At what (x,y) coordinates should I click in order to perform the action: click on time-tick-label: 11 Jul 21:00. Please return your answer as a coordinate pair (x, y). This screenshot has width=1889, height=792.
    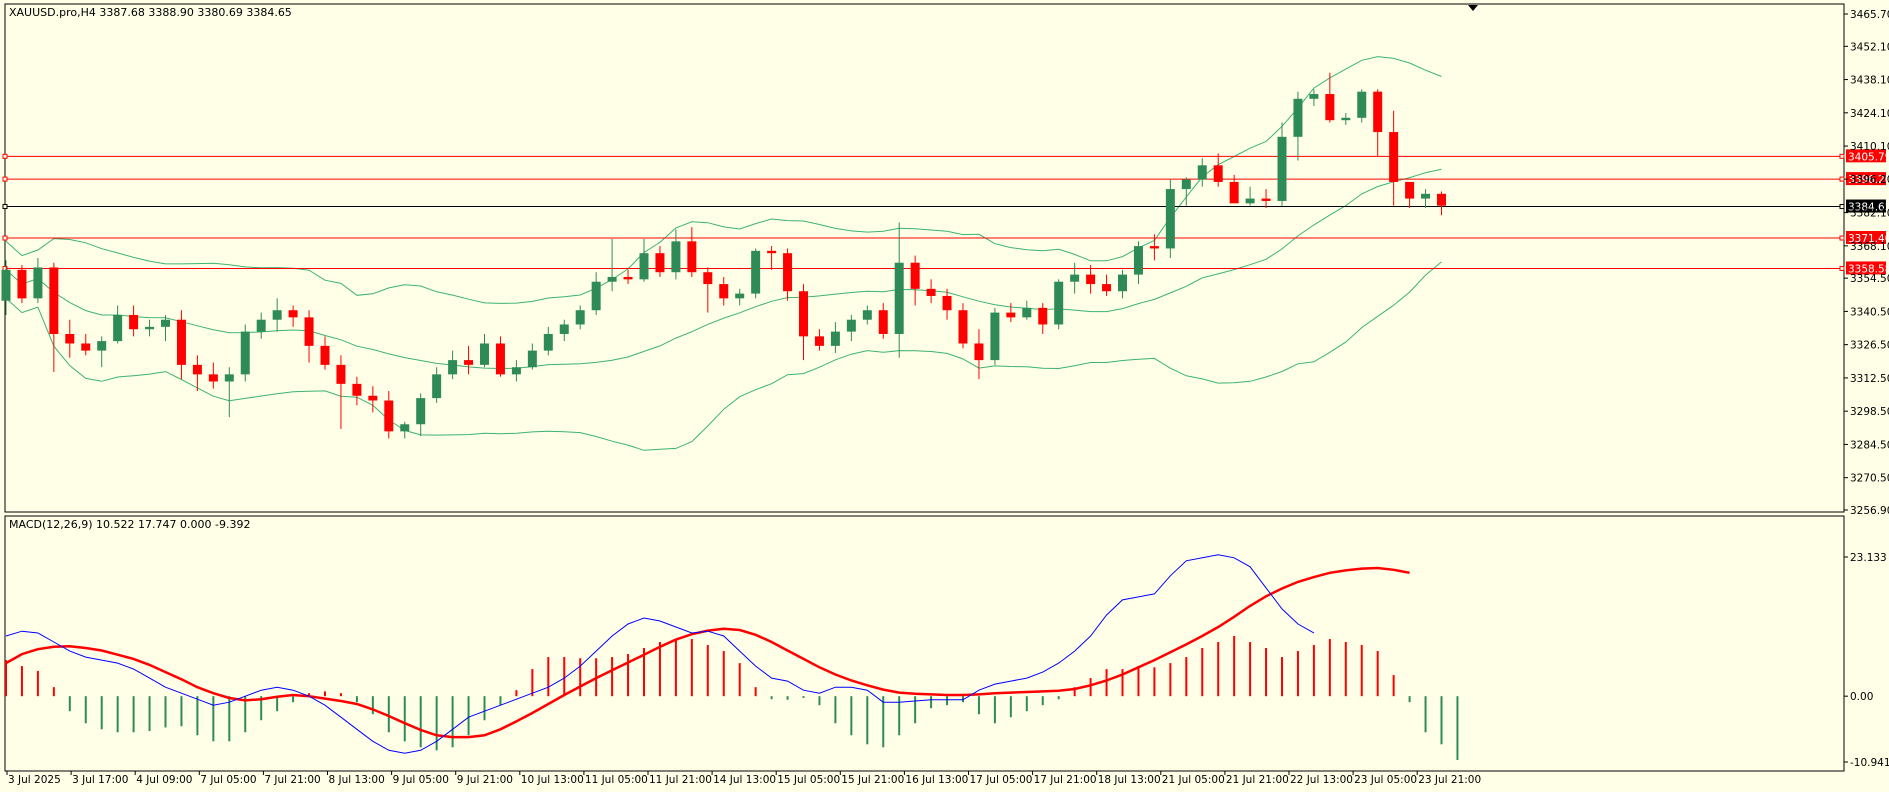
    Looking at the image, I should click on (680, 780).